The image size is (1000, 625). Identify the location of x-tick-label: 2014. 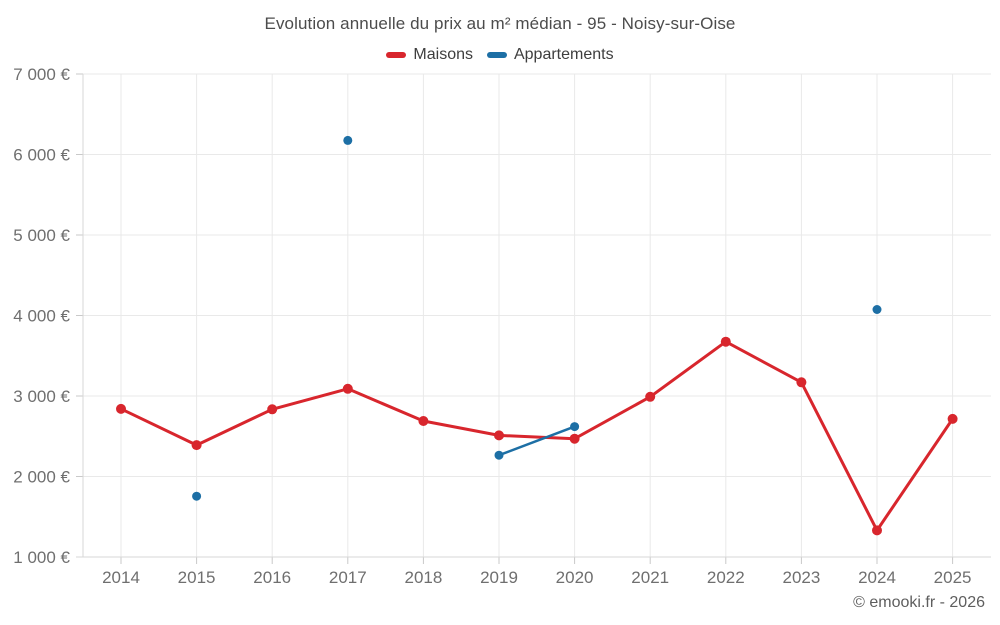
(121, 577).